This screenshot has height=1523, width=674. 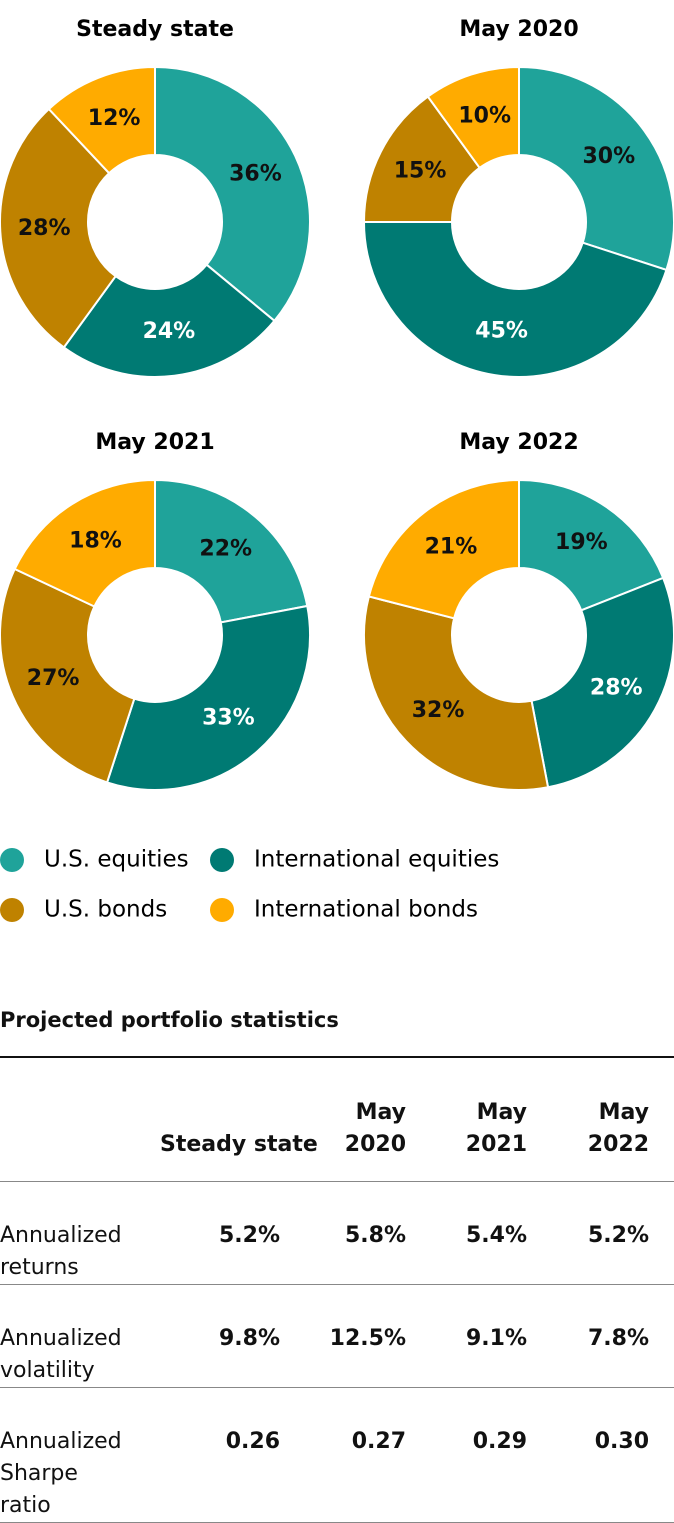 What do you see at coordinates (154, 442) in the screenshot?
I see `chart-title: May 2021` at bounding box center [154, 442].